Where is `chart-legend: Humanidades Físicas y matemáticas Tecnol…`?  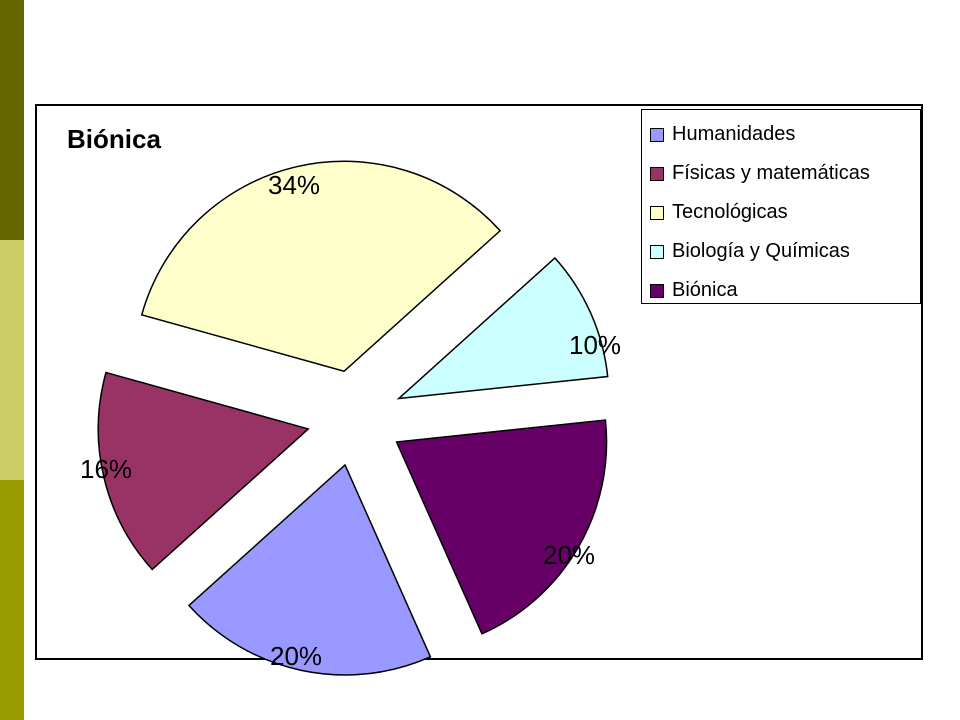
chart-legend: Humanidades Físicas y matemáticas Tecnol… is located at coordinates (781, 206).